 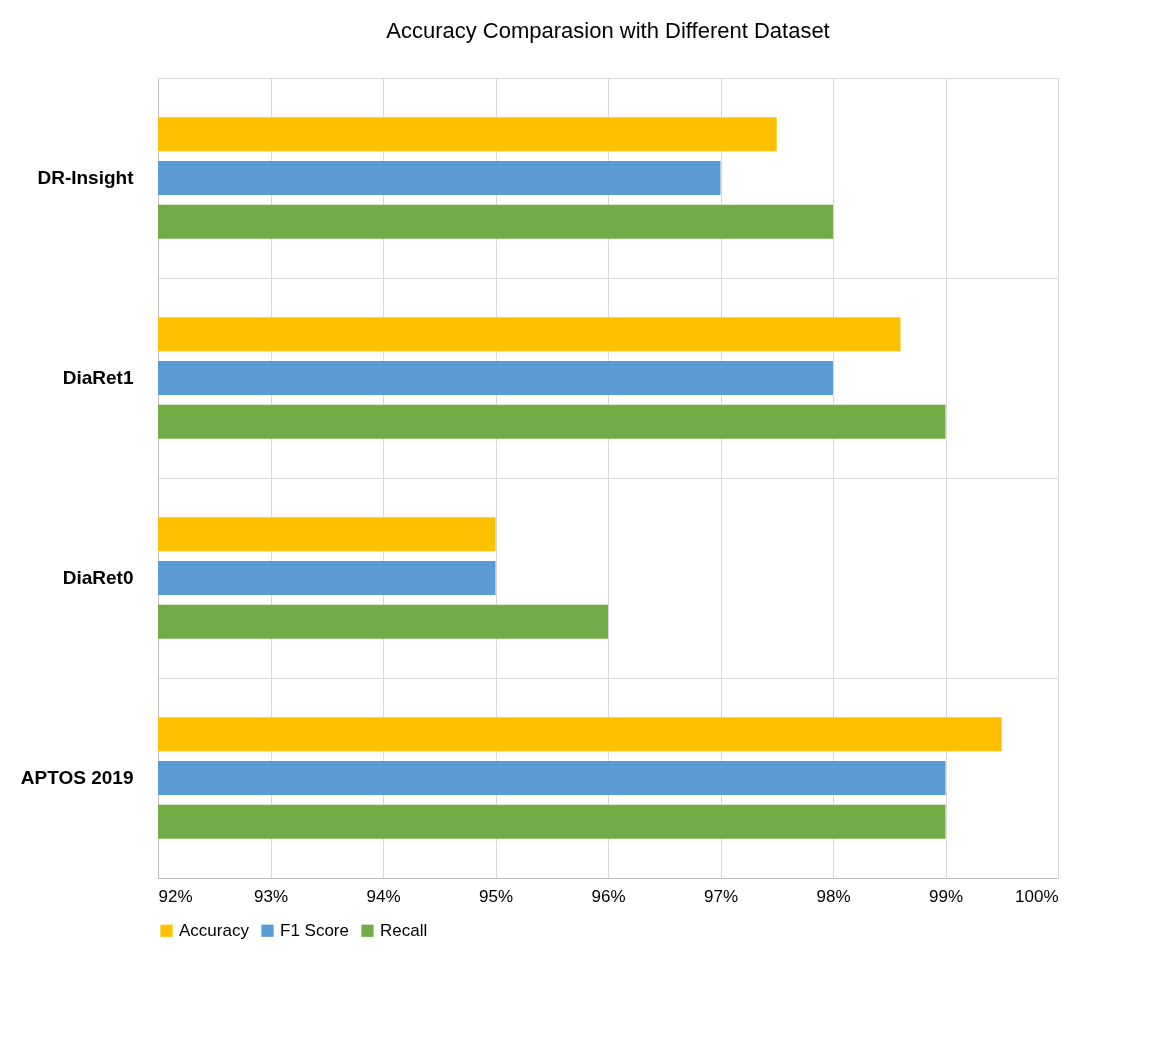 What do you see at coordinates (1037, 896) in the screenshot?
I see `x-tick-label: 100%` at bounding box center [1037, 896].